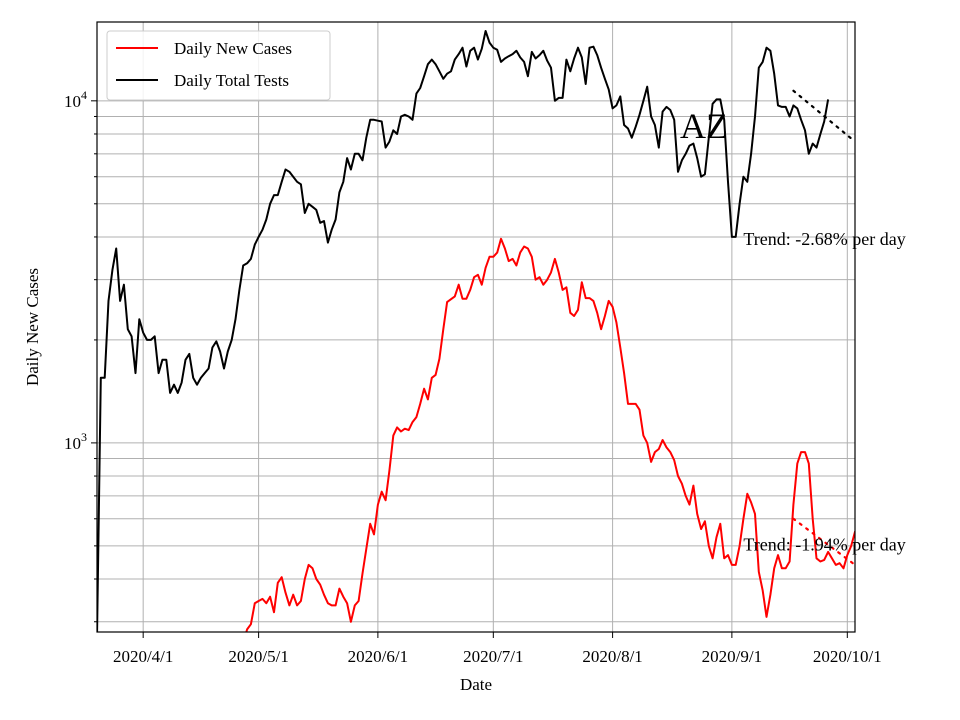 The width and height of the screenshot is (960, 720). I want to click on x-tick-label: 2020/6/1, so click(378, 656).